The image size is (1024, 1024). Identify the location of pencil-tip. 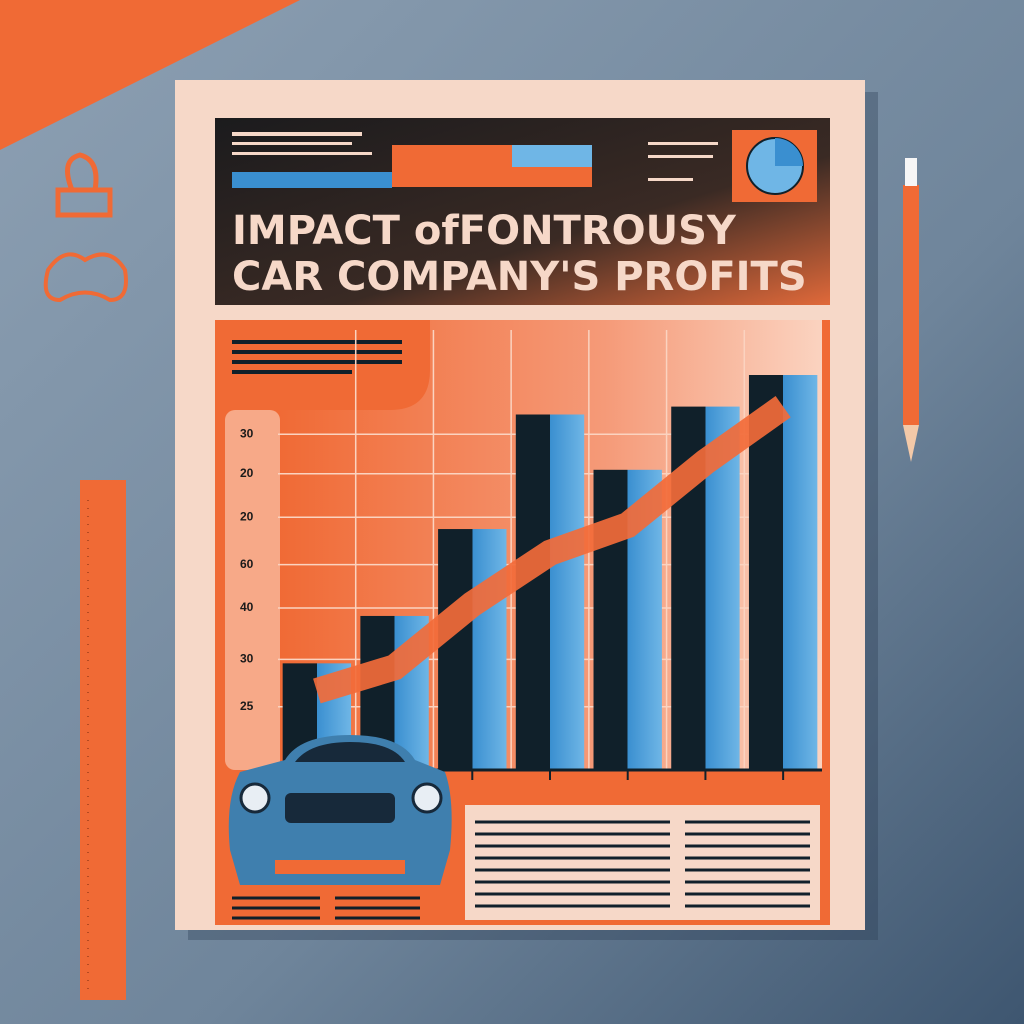
(911, 443).